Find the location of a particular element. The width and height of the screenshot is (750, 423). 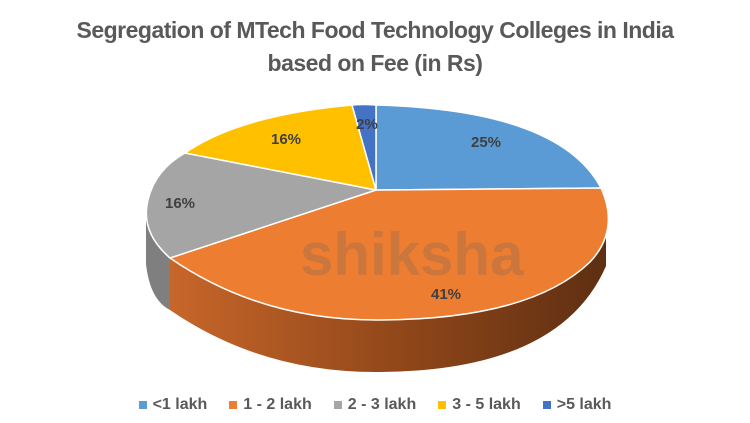

legend-label: 2 - 3 lakh is located at coordinates (382, 404).